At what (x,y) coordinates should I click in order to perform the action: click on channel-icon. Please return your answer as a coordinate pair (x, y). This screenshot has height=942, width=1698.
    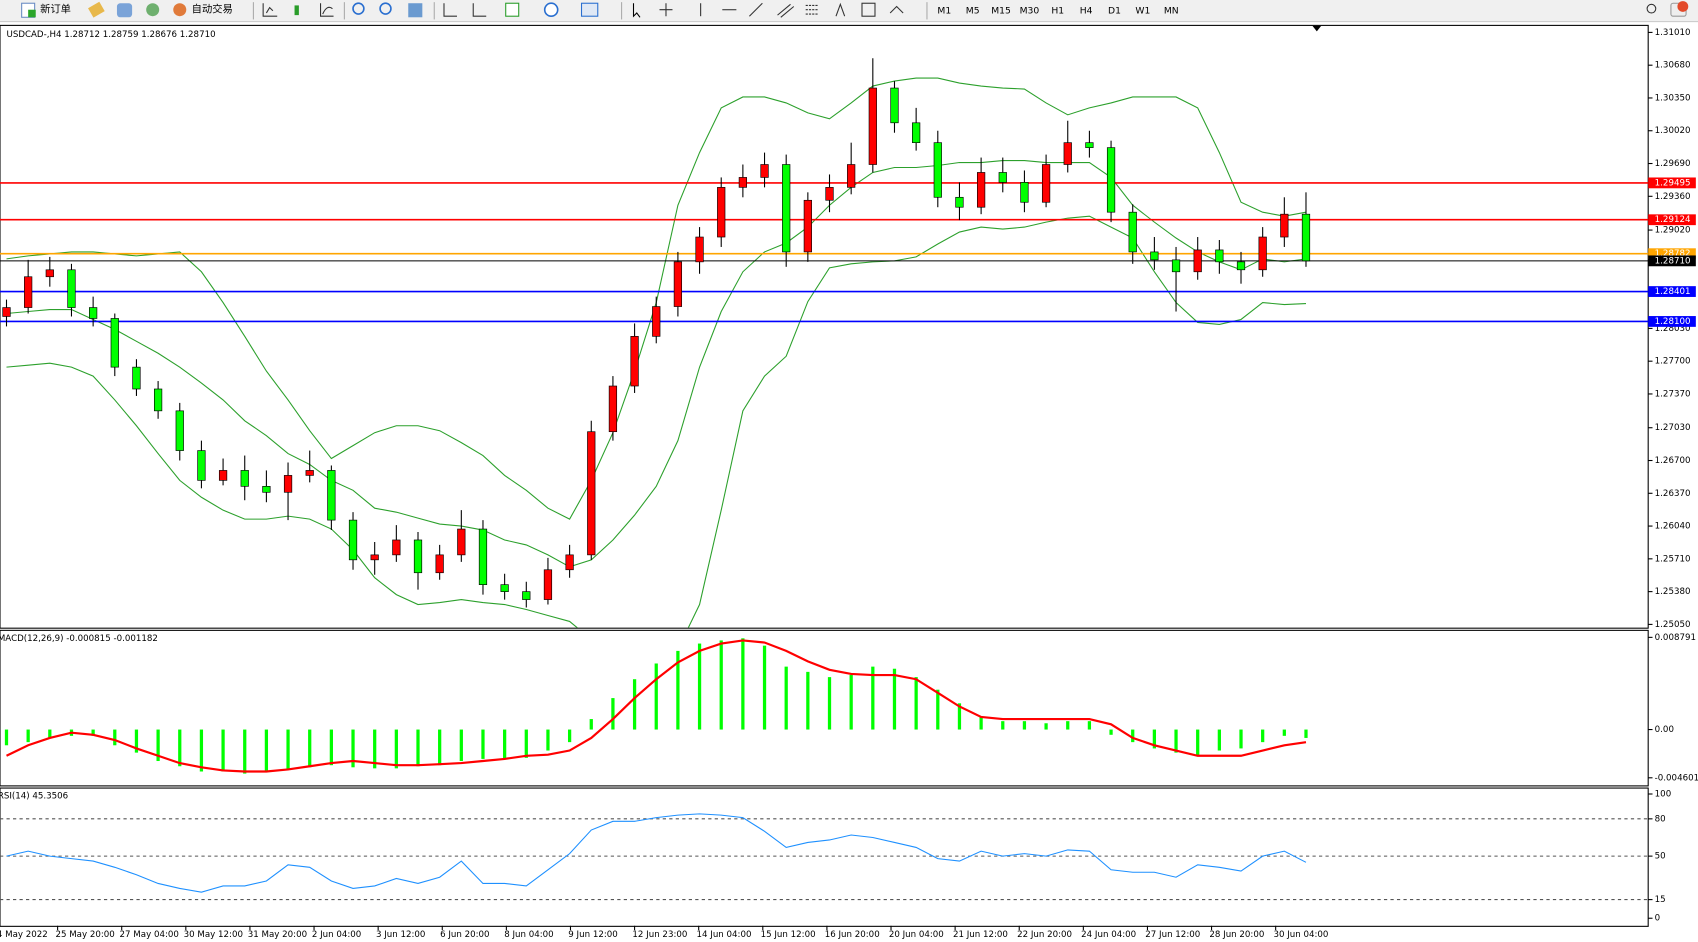
    Looking at the image, I should click on (786, 10).